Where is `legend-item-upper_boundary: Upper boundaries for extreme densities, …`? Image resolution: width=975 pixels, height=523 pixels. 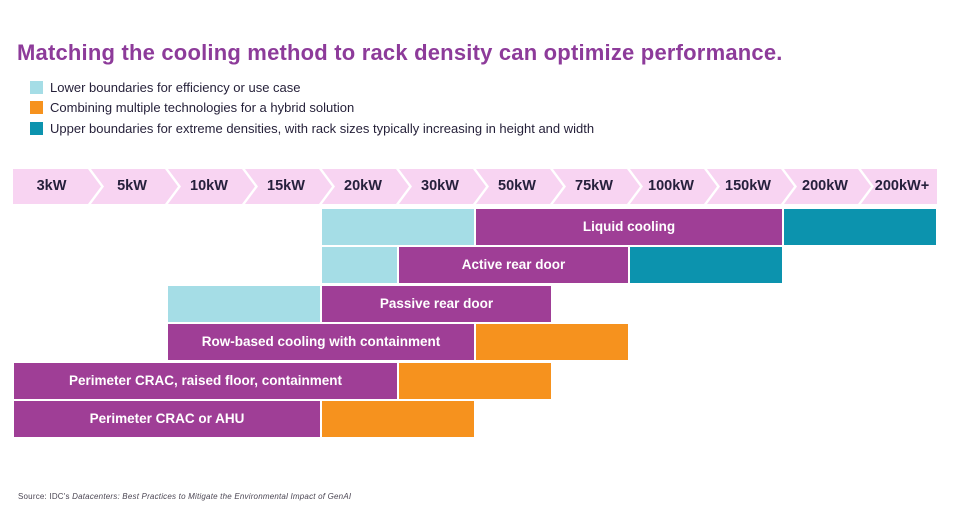
legend-item-upper_boundary: Upper boundaries for extreme densities, … is located at coordinates (312, 128).